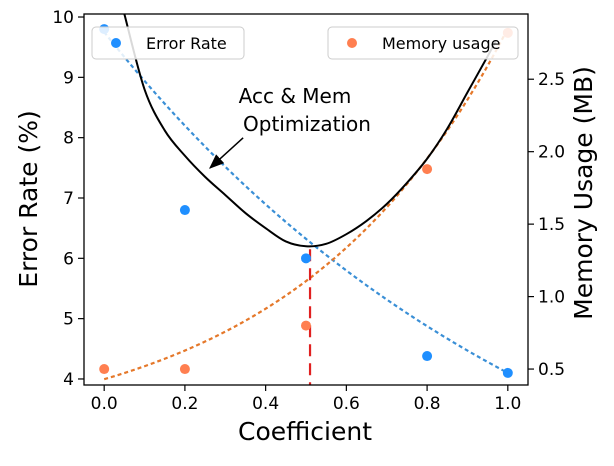  Describe the element at coordinates (63, 18) in the screenshot. I see `y-left-tick-label: 10` at that location.